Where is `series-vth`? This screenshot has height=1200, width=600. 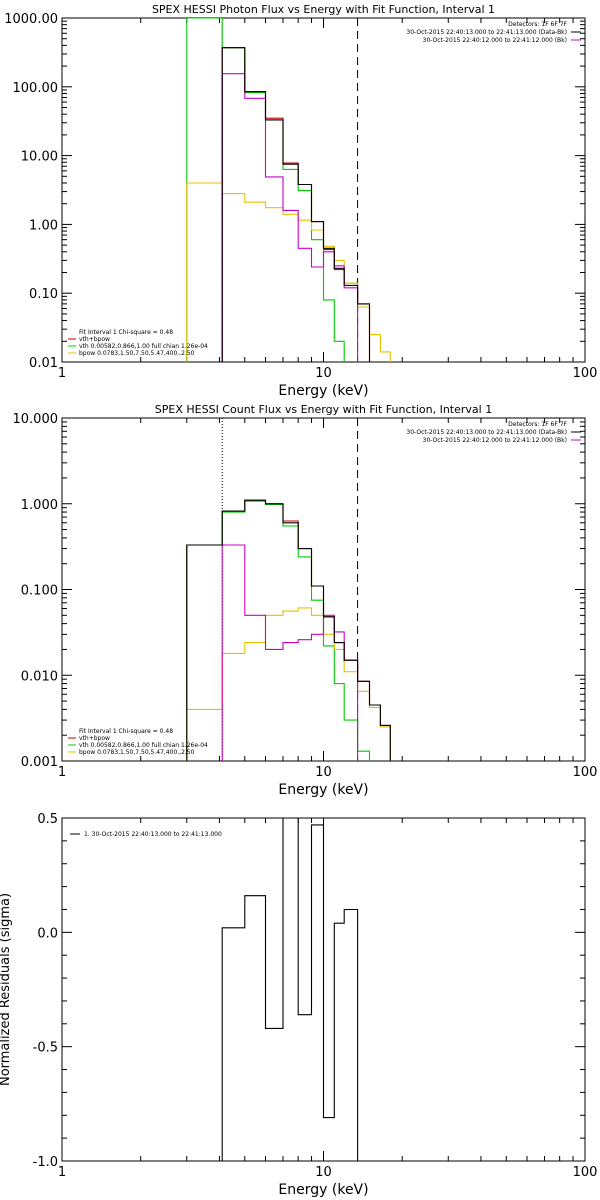 series-vth is located at coordinates (278, 630).